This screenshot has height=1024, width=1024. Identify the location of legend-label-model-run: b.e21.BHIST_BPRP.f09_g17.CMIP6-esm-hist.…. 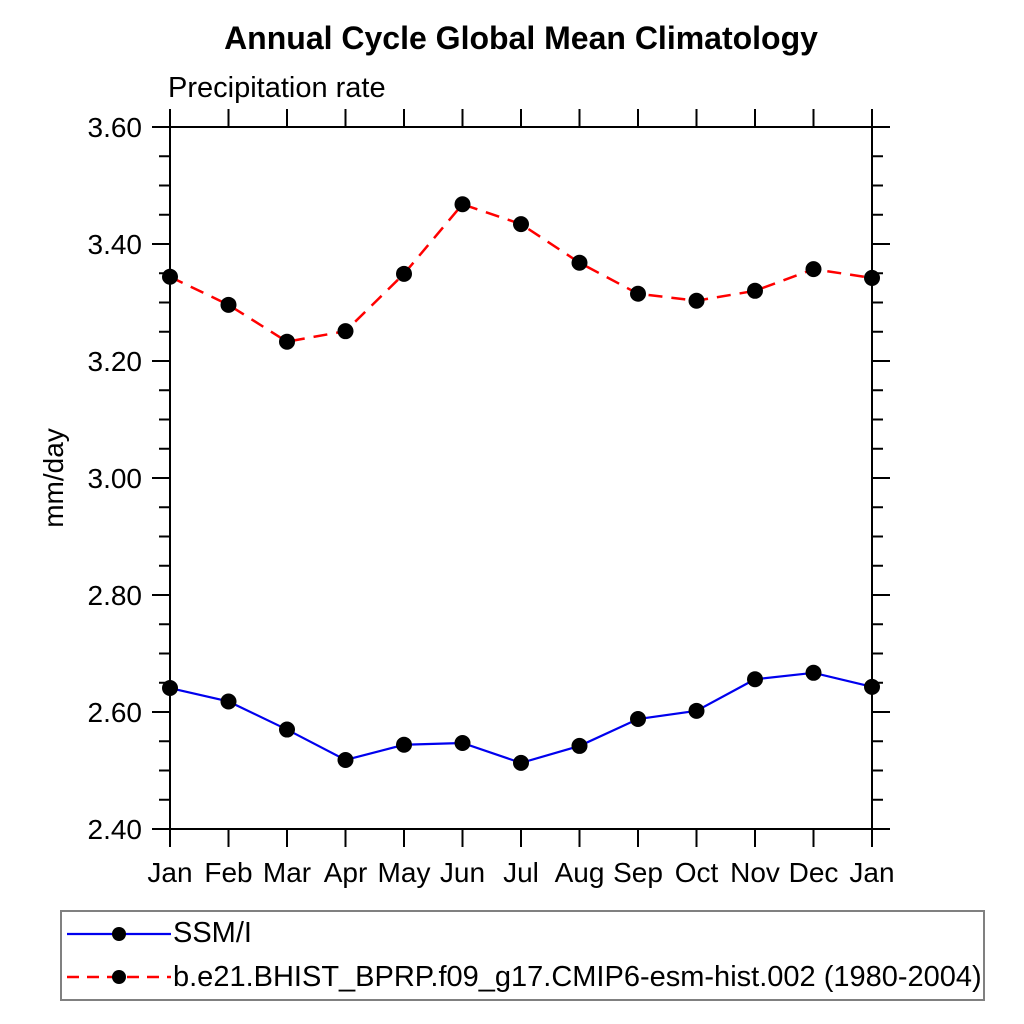
(577, 976).